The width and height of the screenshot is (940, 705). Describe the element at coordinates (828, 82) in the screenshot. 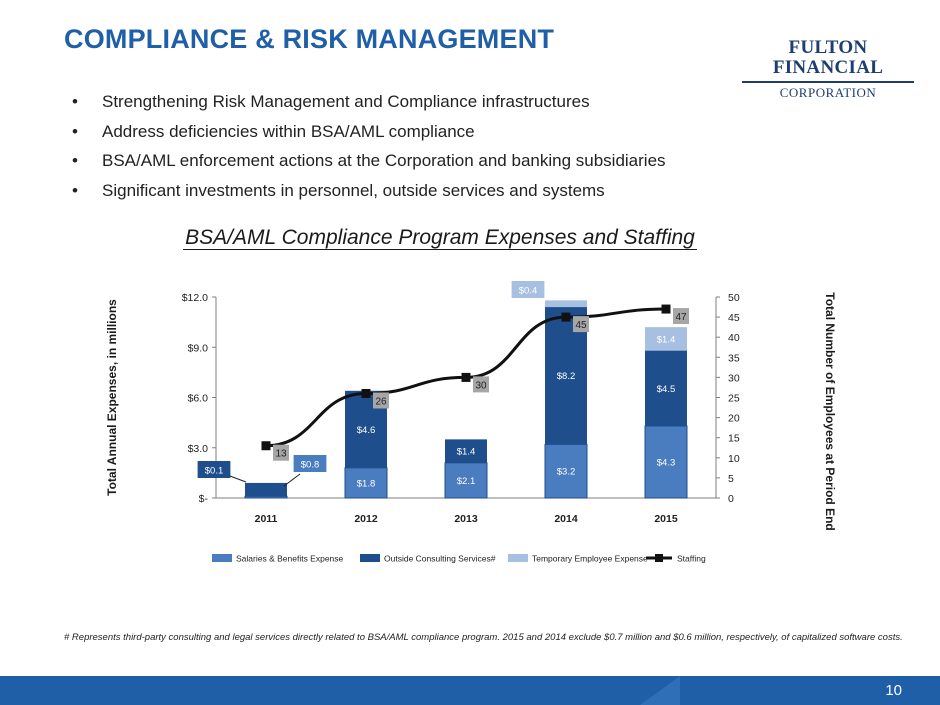

I see `logo-divider` at that location.